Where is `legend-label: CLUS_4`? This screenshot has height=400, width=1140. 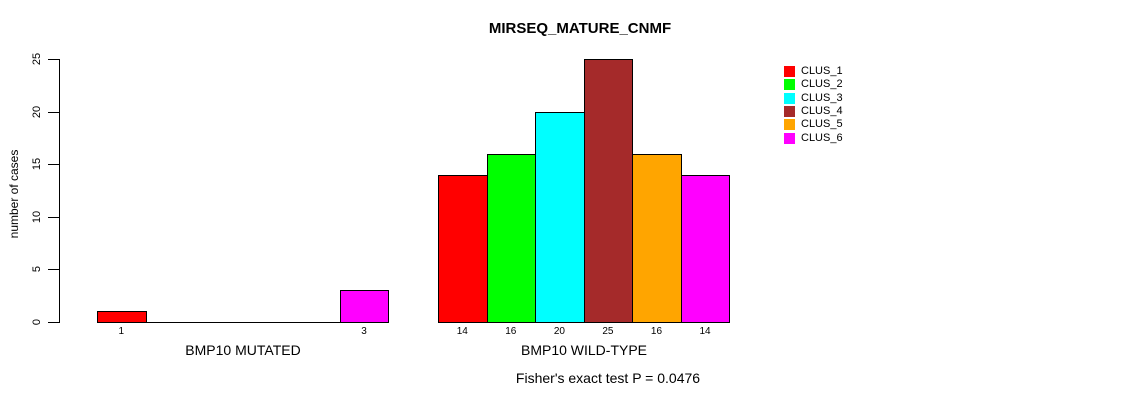 legend-label: CLUS_4 is located at coordinates (822, 111).